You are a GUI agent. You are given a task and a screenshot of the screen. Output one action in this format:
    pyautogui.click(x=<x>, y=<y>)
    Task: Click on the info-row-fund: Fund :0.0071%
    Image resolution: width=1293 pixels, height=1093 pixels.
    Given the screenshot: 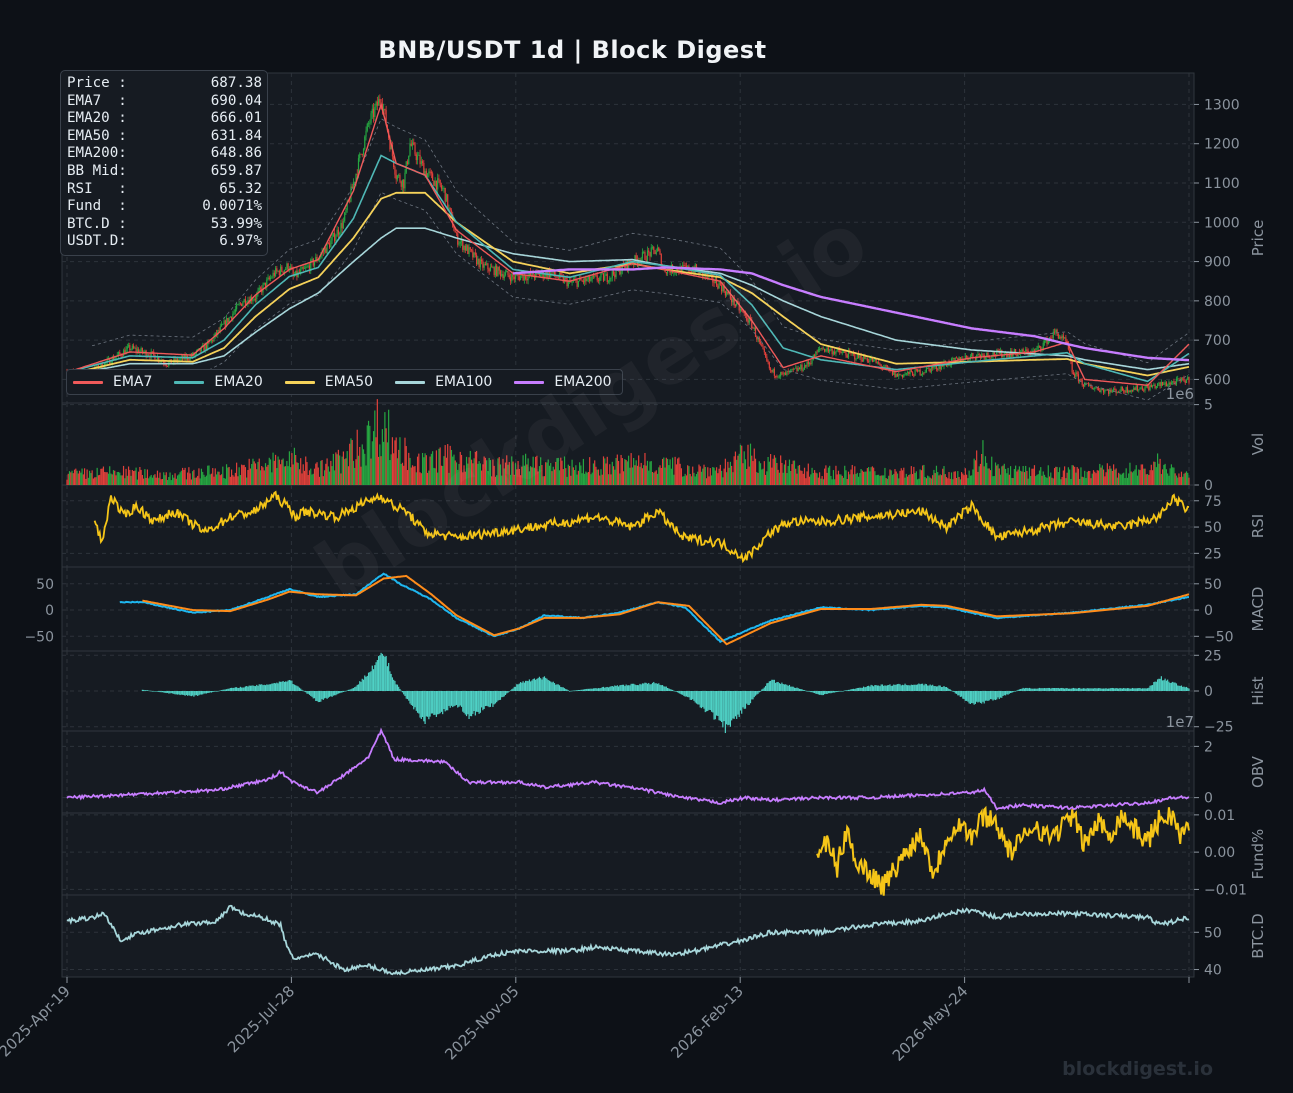 What is the action you would take?
    pyautogui.click(x=164, y=207)
    